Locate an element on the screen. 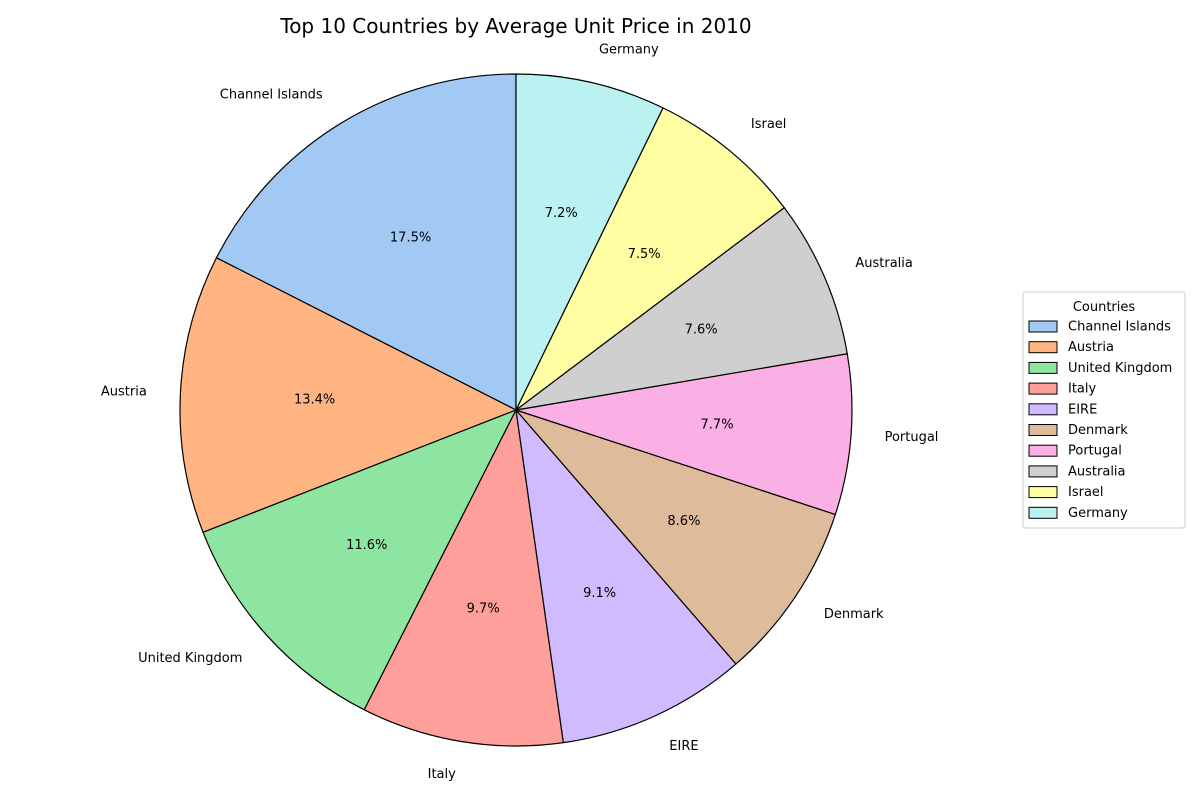 Image resolution: width=1200 pixels, height=800 pixels. legend-swatch-denmark is located at coordinates (1043, 430).